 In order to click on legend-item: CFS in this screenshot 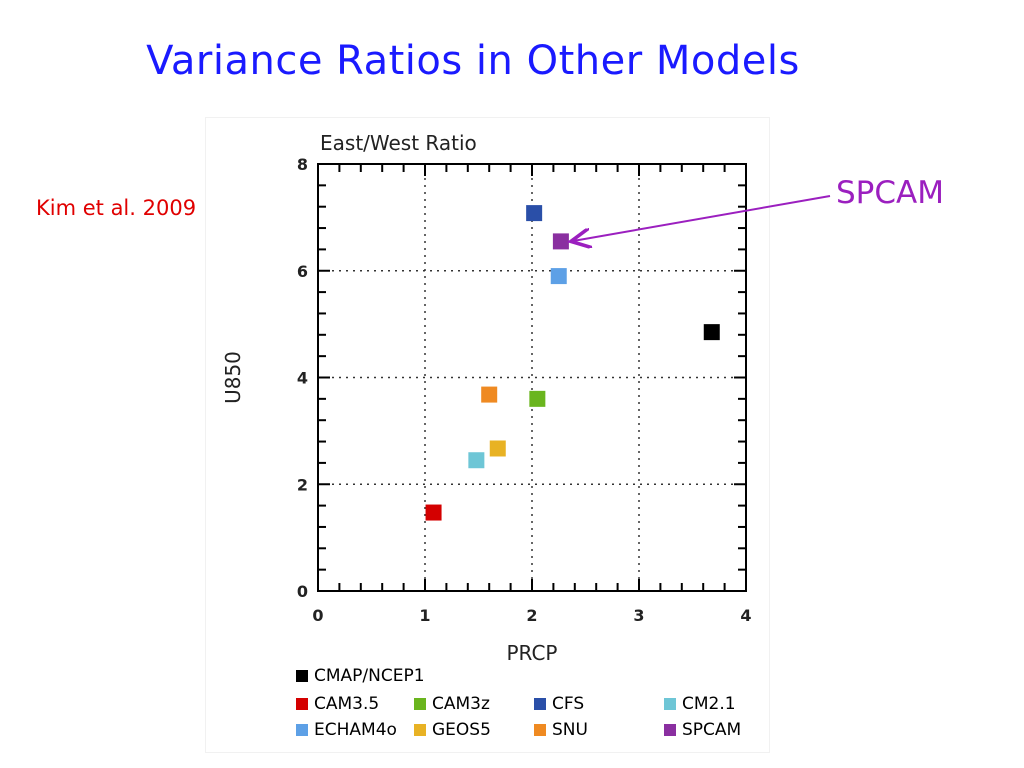, I will do `click(559, 704)`.